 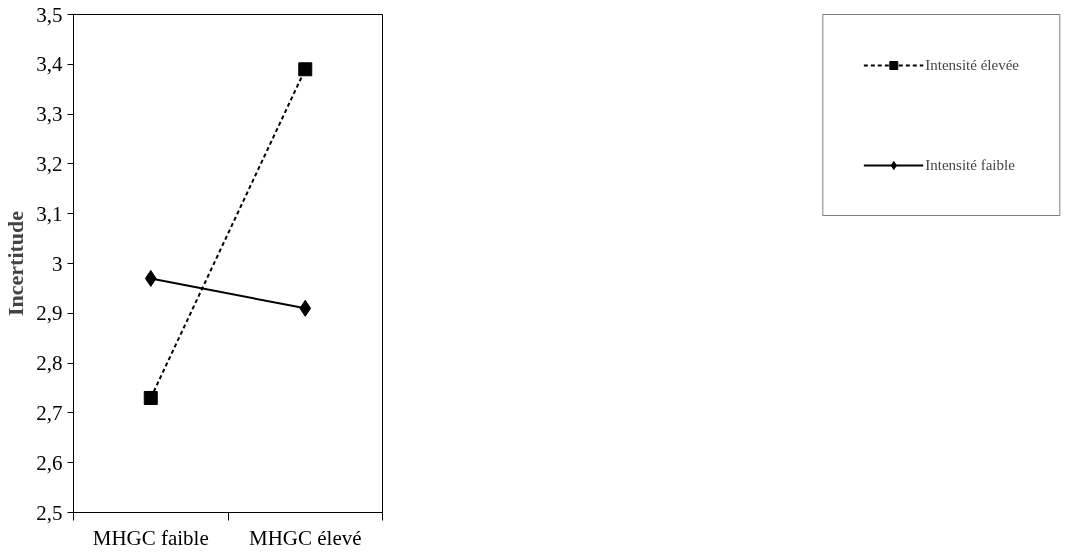 What do you see at coordinates (49, 64) in the screenshot?
I see `y-tick-label: 3,4` at bounding box center [49, 64].